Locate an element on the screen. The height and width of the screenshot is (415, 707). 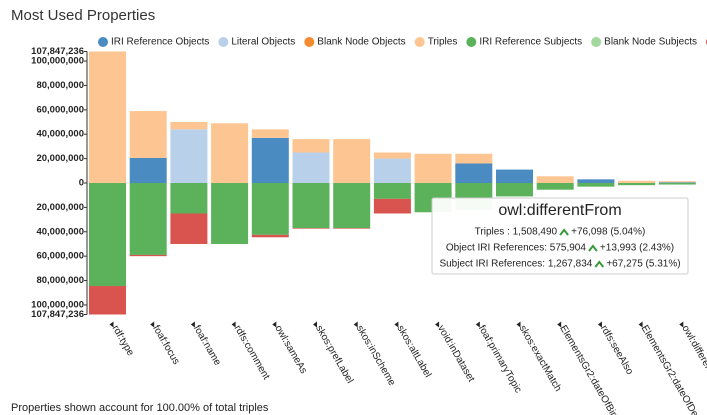
x-tick-label: skos:exactMatch is located at coordinates (540, 359).